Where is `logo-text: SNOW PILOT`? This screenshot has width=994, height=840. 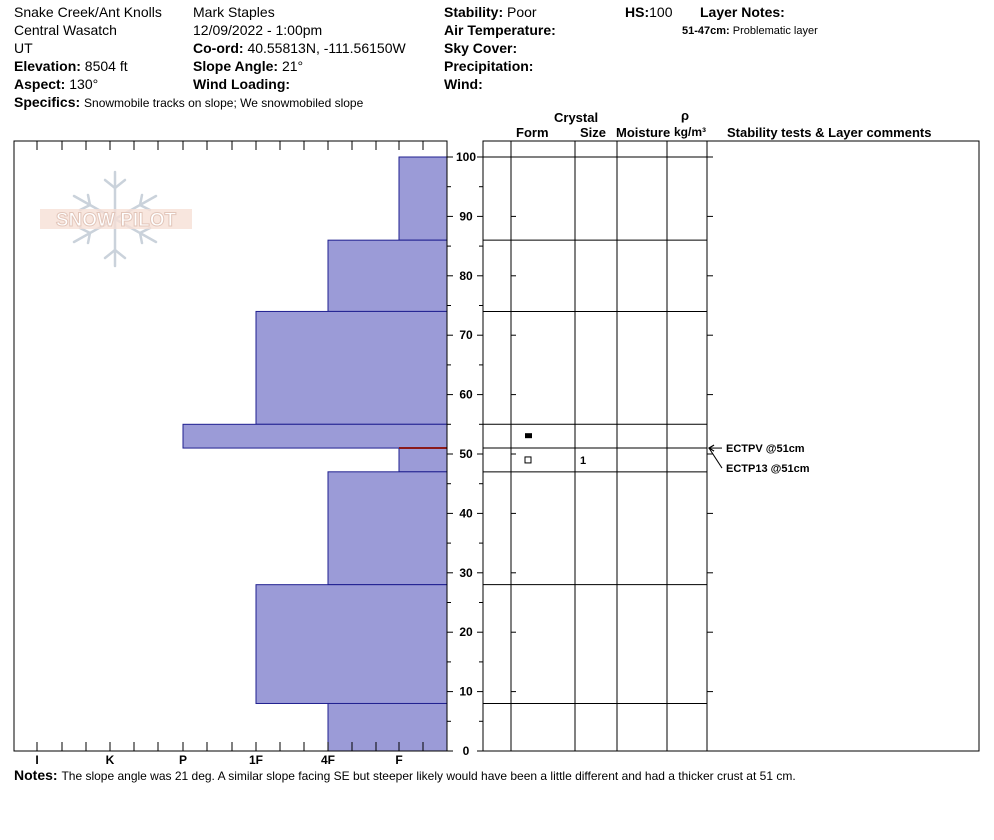
logo-text: SNOW PILOT is located at coordinates (116, 220).